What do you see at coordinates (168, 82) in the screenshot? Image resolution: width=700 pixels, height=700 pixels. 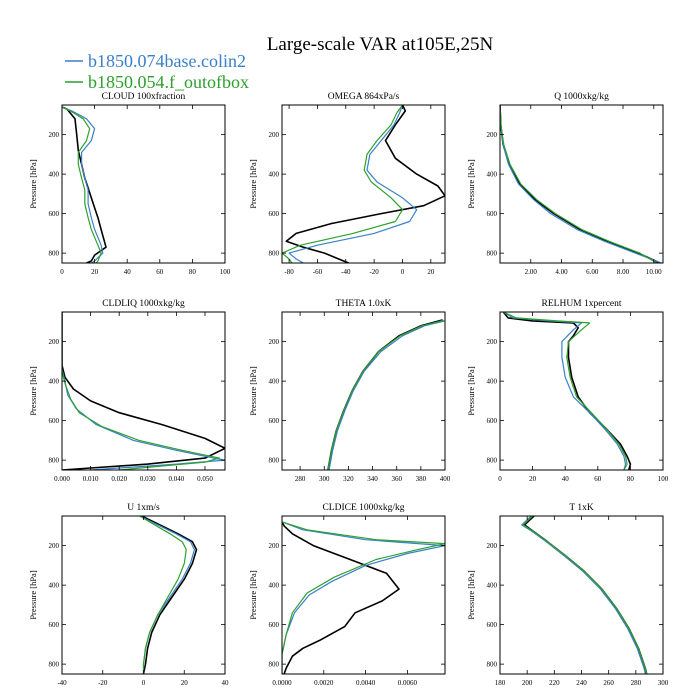 I see `legend-label-2: b1850.054.f_outofbox` at bounding box center [168, 82].